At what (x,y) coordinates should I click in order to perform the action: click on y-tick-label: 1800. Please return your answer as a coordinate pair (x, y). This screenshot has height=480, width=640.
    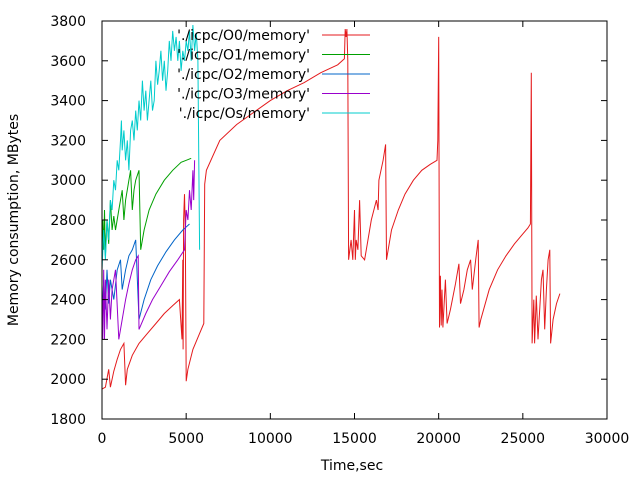
    Looking at the image, I should click on (68, 420).